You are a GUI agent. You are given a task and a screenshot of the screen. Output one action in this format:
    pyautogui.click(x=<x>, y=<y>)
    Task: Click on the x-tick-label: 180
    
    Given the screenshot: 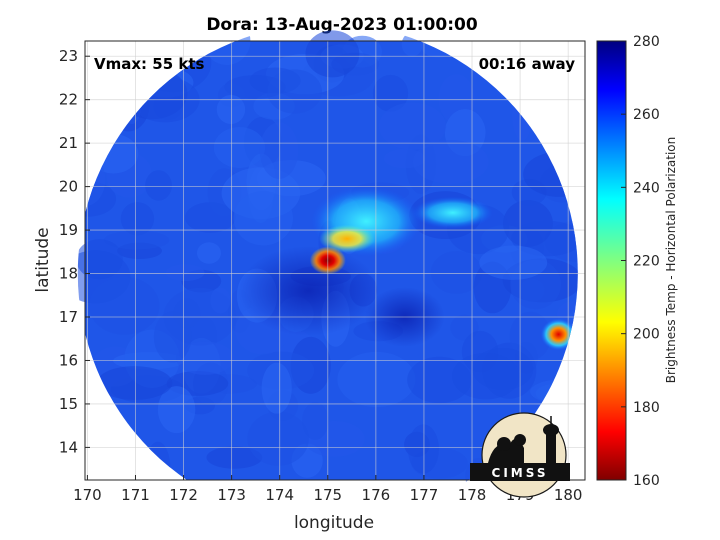 What is the action you would take?
    pyautogui.click(x=568, y=495)
    